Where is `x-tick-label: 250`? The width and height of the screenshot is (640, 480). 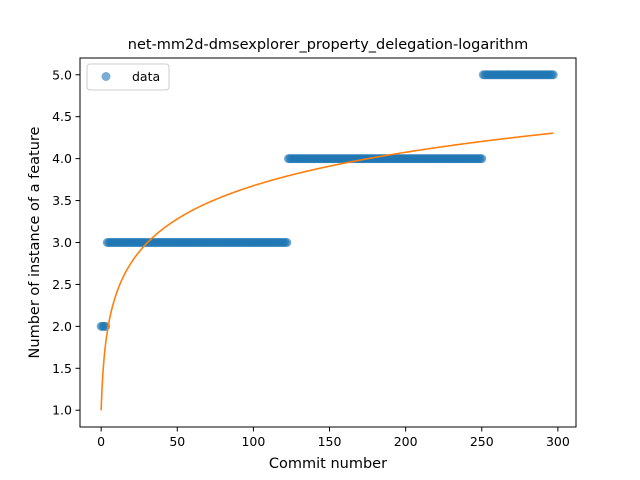 x-tick-label: 250 is located at coordinates (482, 441).